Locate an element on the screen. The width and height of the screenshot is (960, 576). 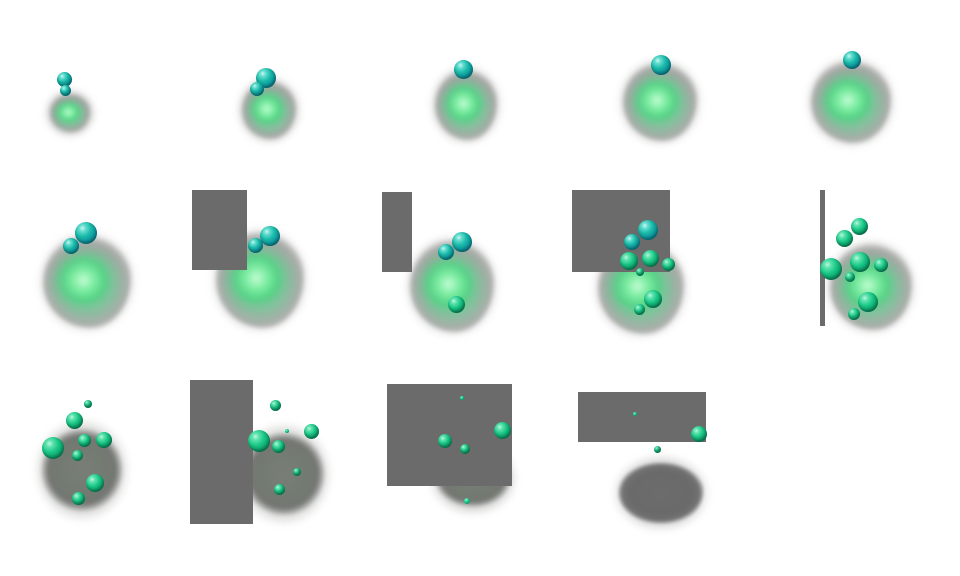
panel-row1-col4 is located at coordinates (690, 120).